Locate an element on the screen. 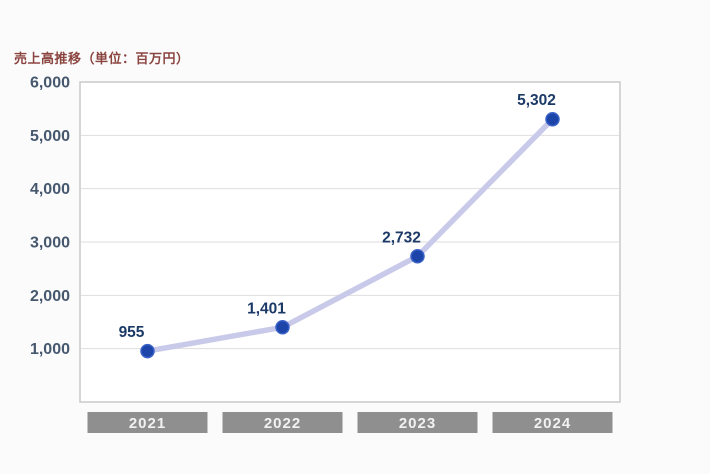 The image size is (710, 474). y-tick-label: 5,000 is located at coordinates (50, 136).